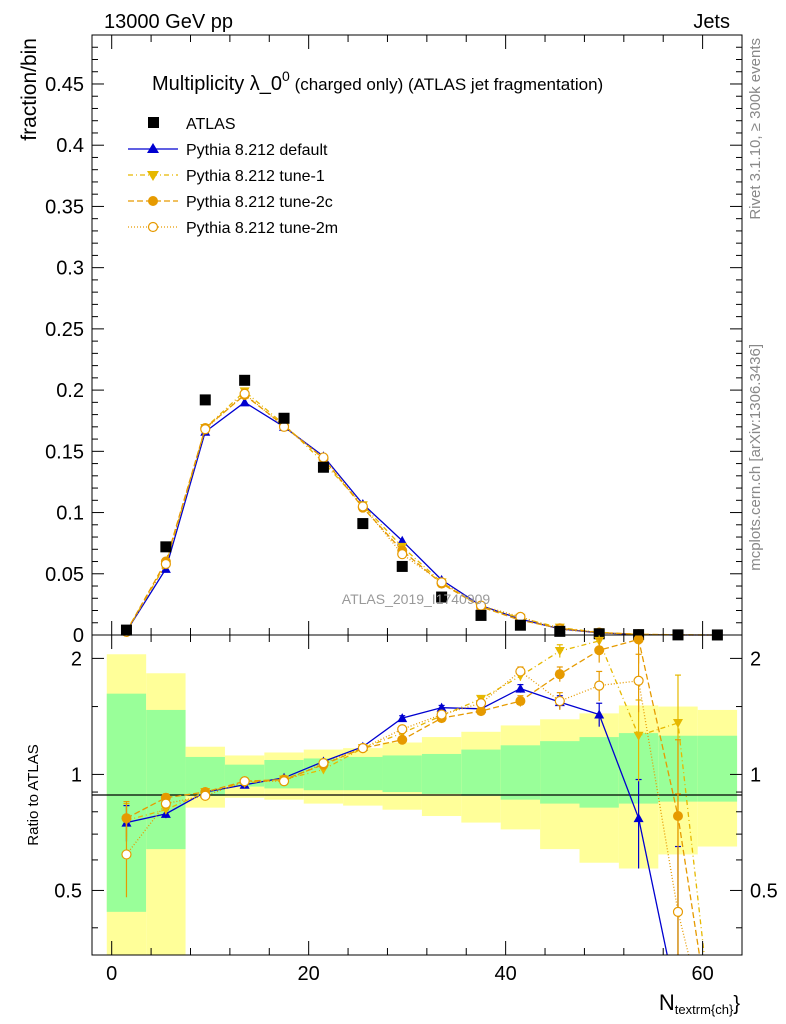 The width and height of the screenshot is (786, 1024). I want to click on main-y-tick-label: 0.35, so click(64, 207).